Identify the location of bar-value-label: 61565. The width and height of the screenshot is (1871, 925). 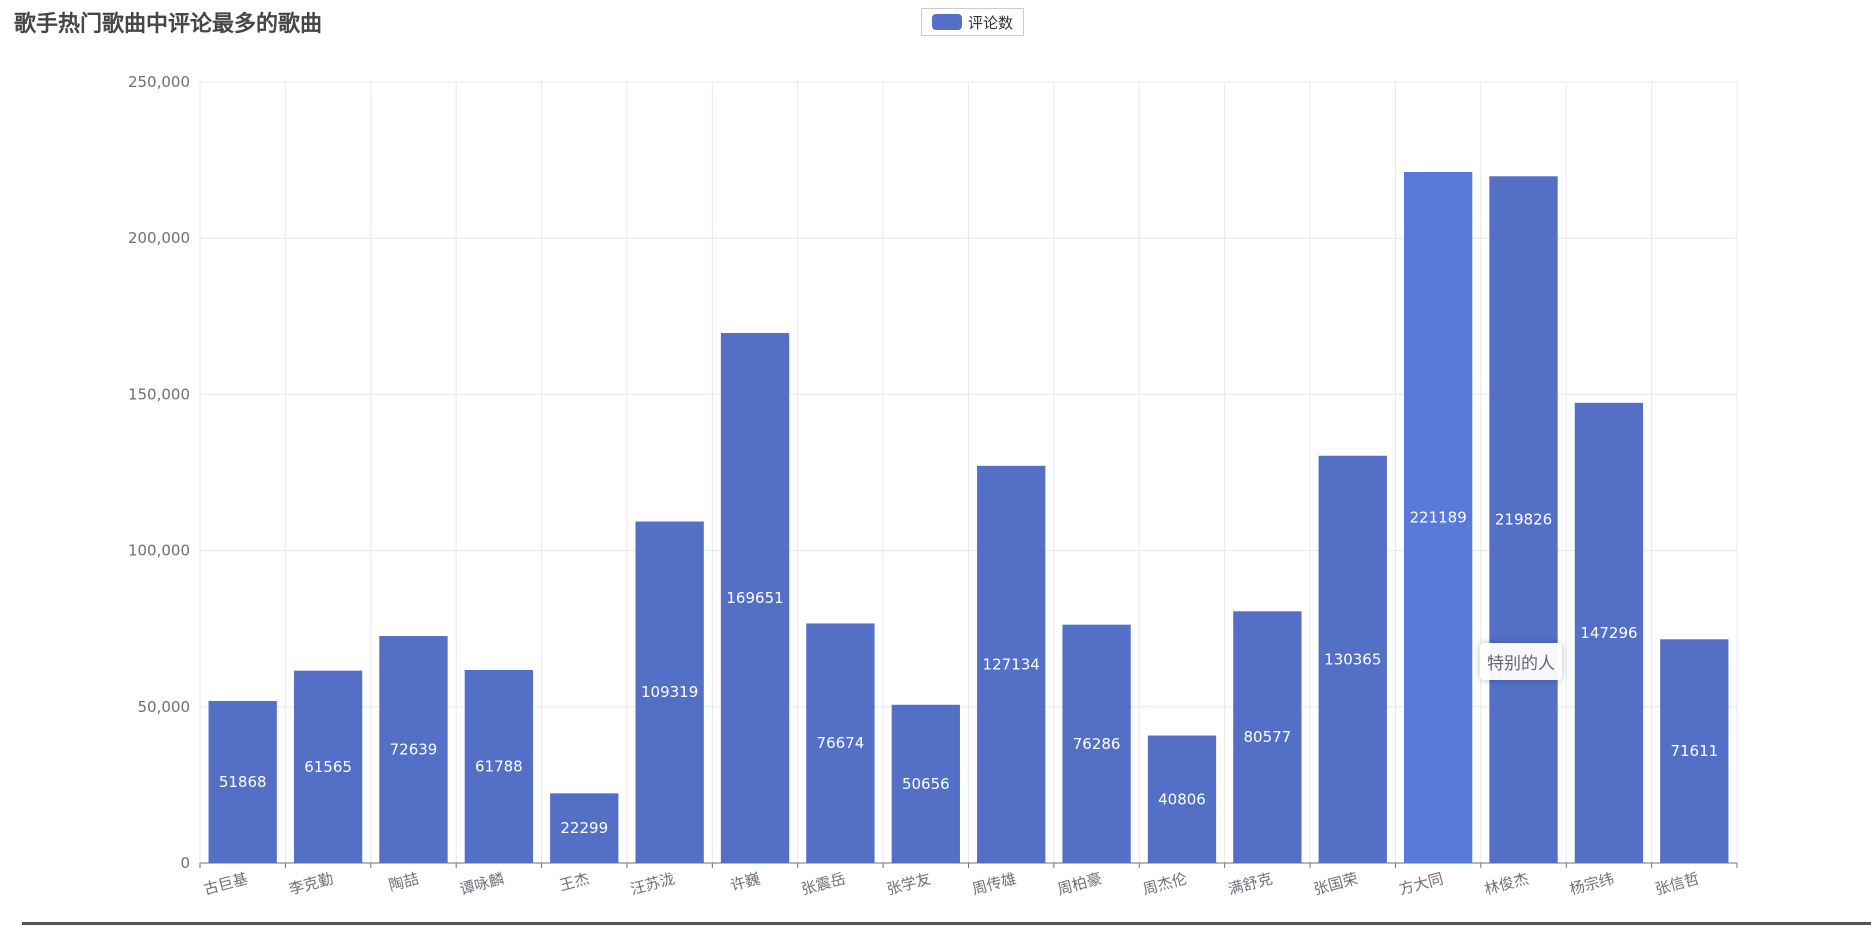
(328, 767).